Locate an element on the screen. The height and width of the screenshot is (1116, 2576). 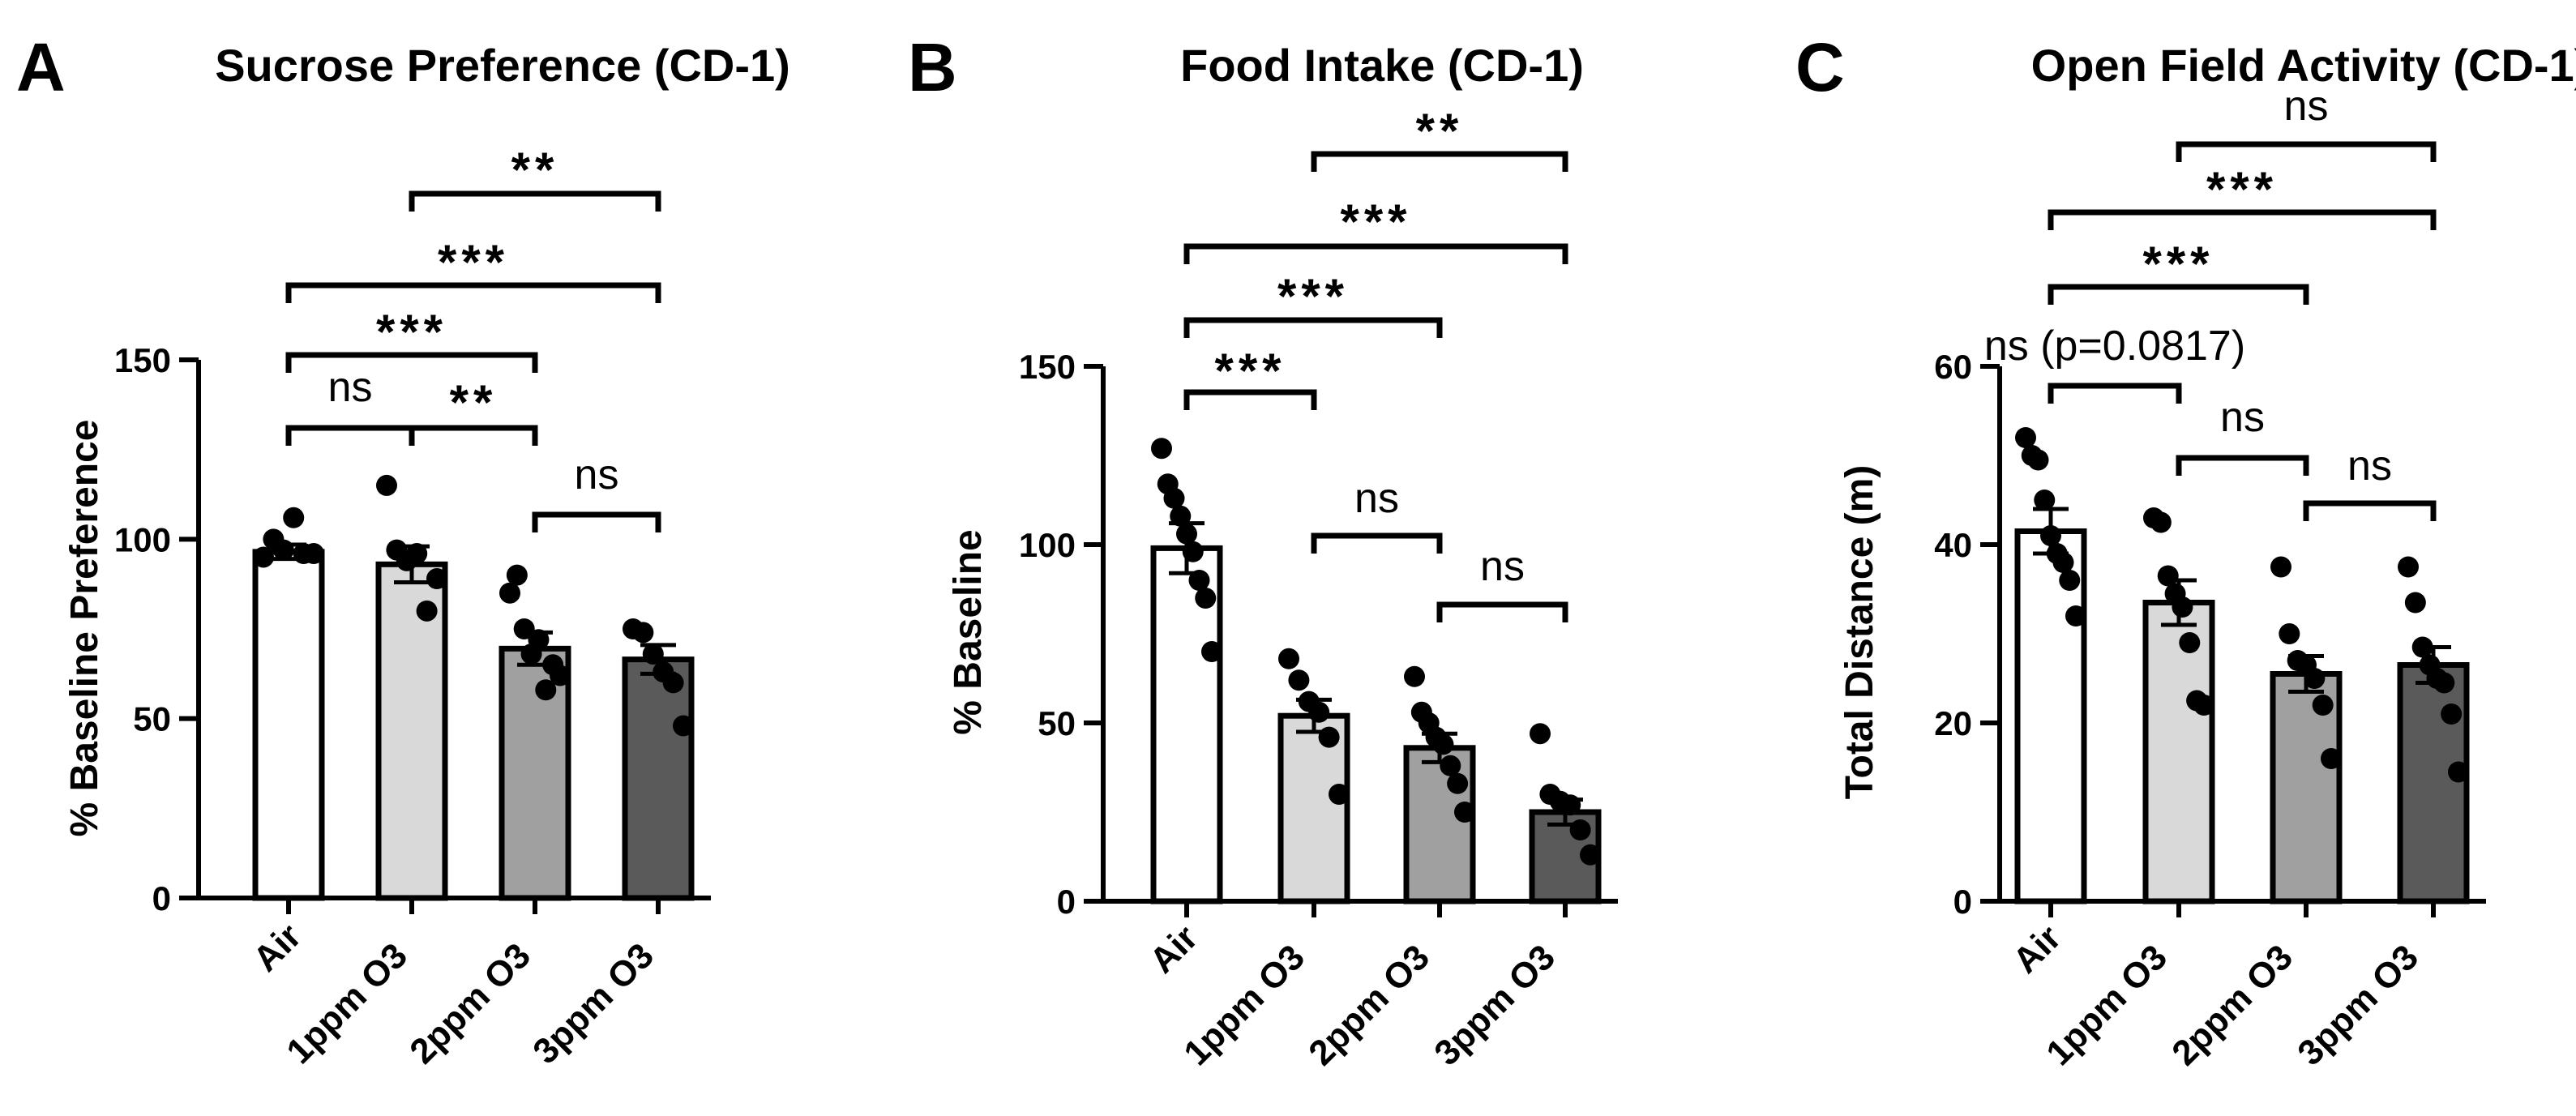
y-axis-label-a: % Baseline Preference is located at coordinates (84, 628).